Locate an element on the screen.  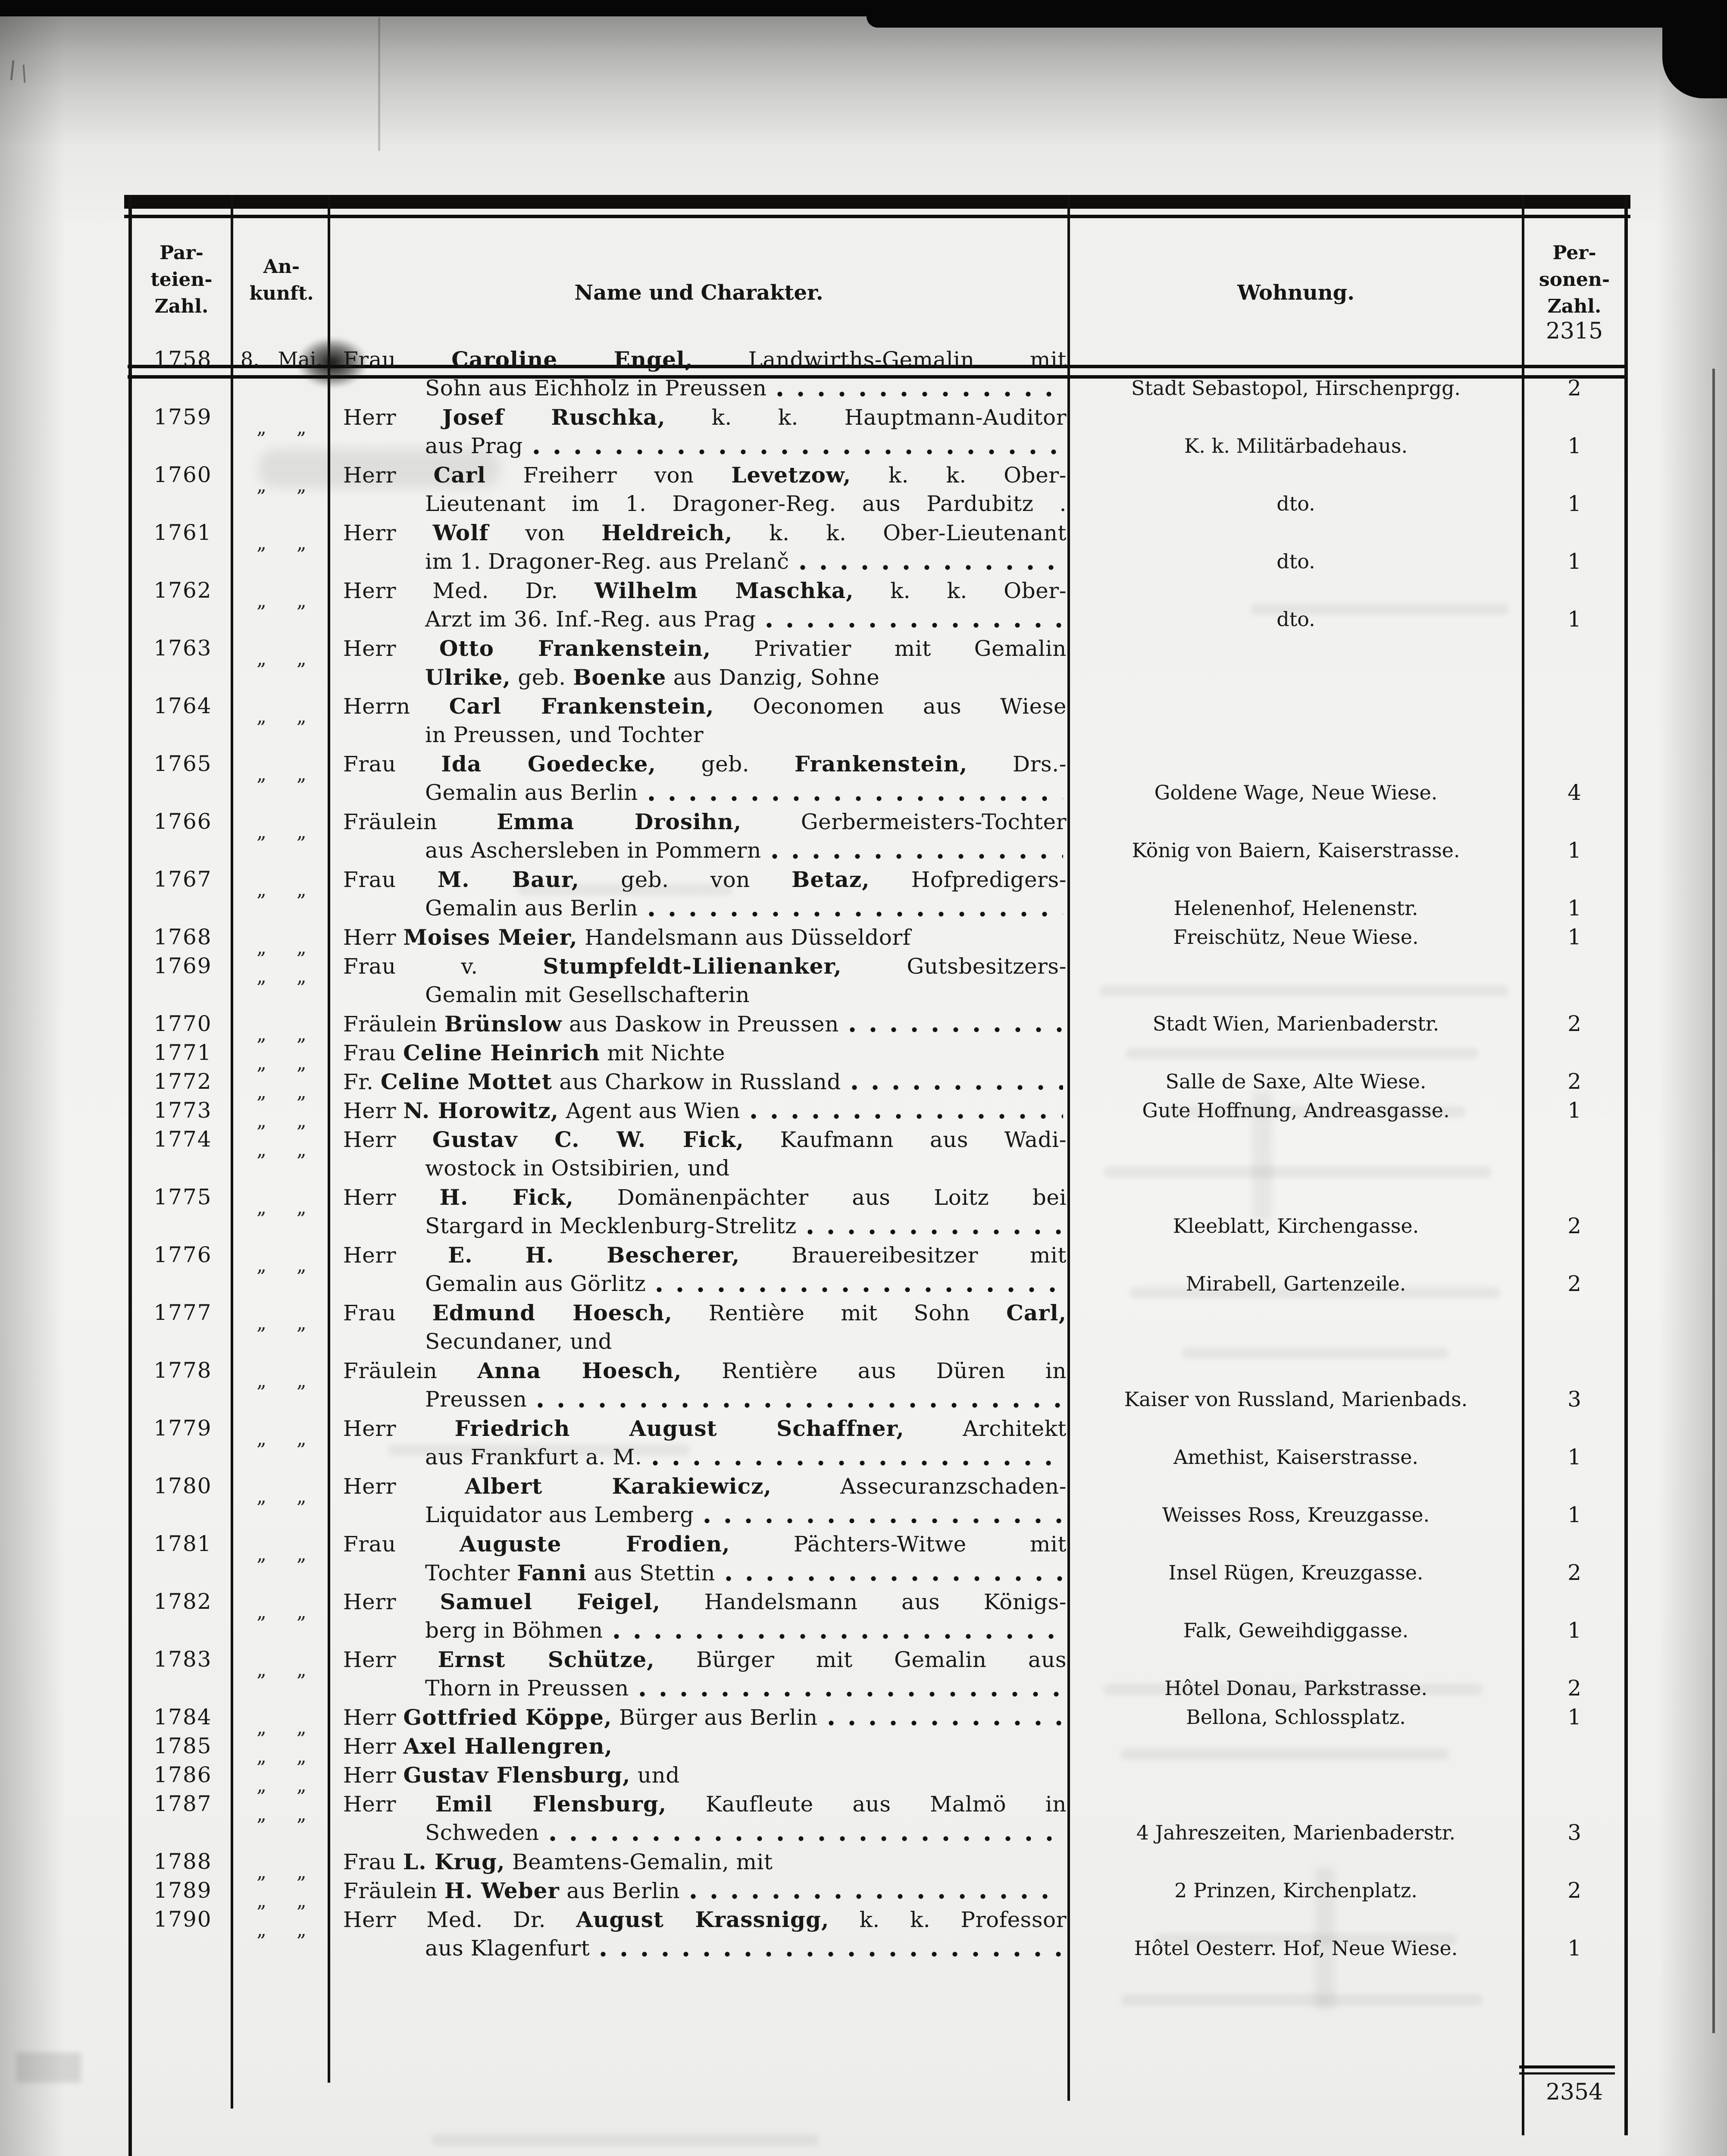
pencil-mark is located at coordinates (24, 73).